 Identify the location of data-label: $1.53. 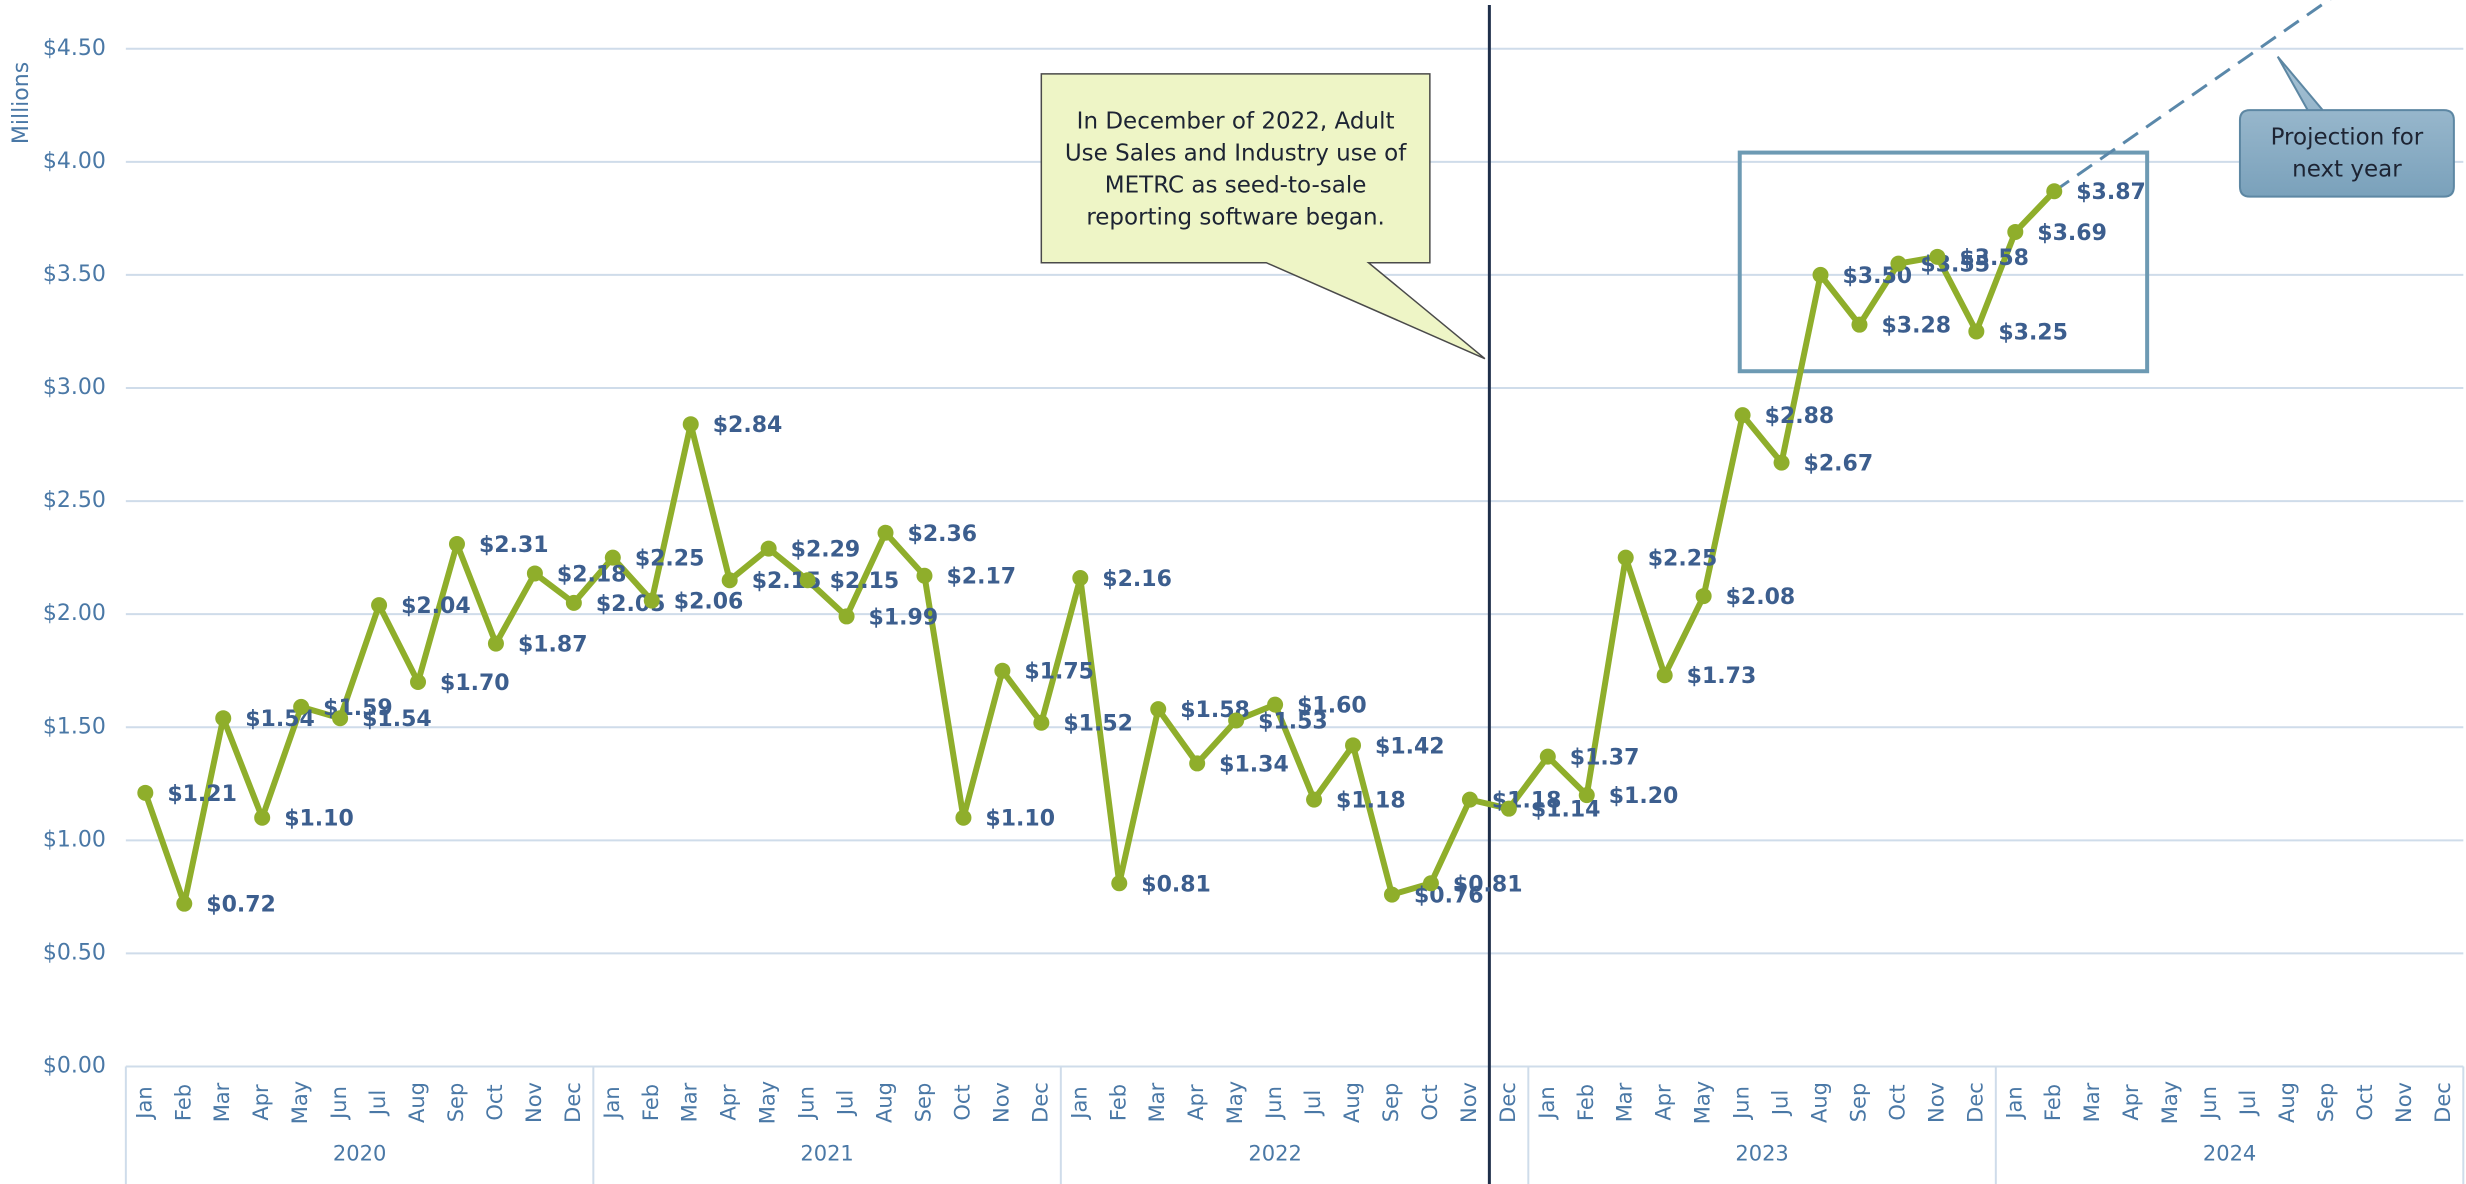
(1293, 721).